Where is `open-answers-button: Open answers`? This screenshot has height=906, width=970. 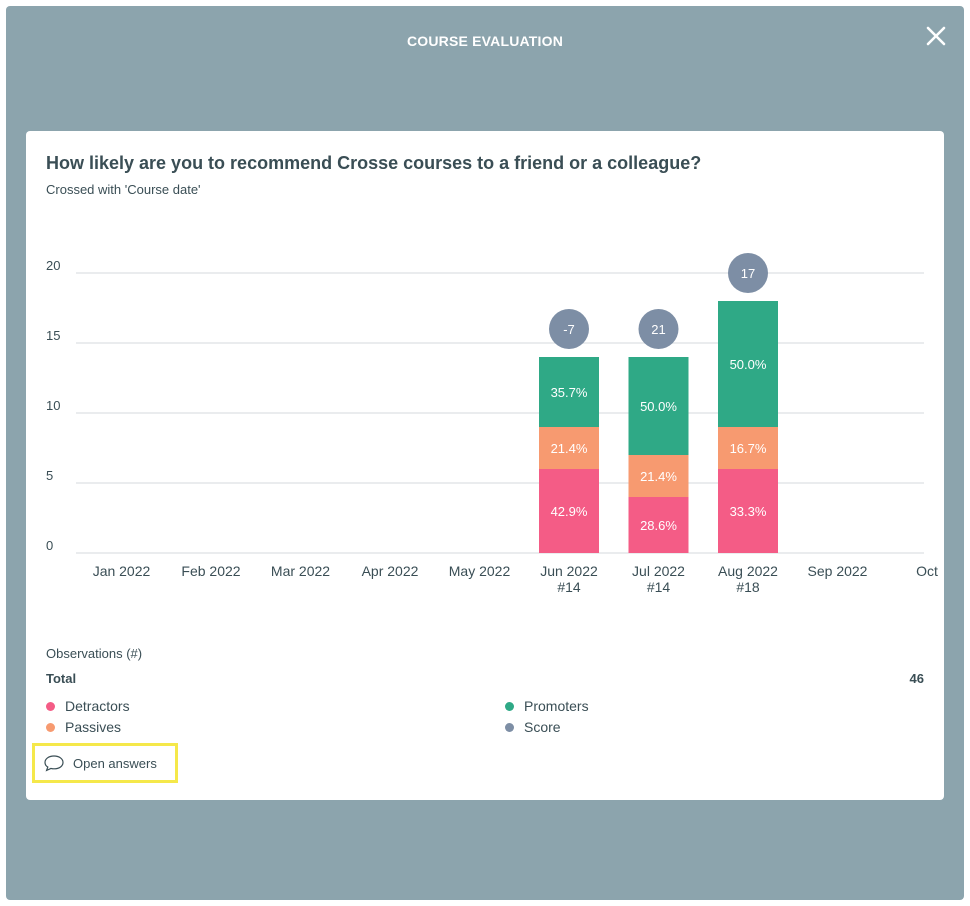
open-answers-button: Open answers is located at coordinates (105, 763).